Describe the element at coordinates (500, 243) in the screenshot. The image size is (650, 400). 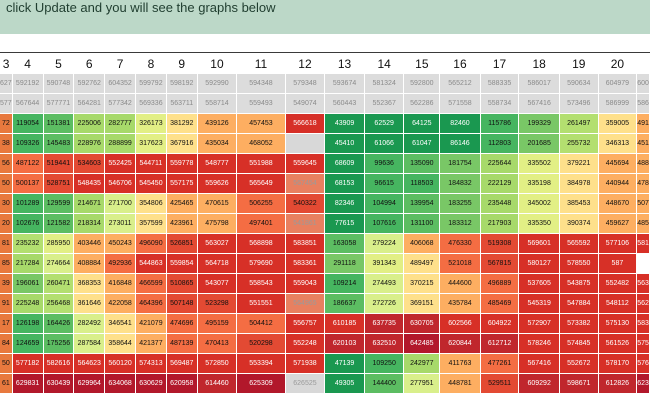
I see `heatmap-cell: 519308` at that location.